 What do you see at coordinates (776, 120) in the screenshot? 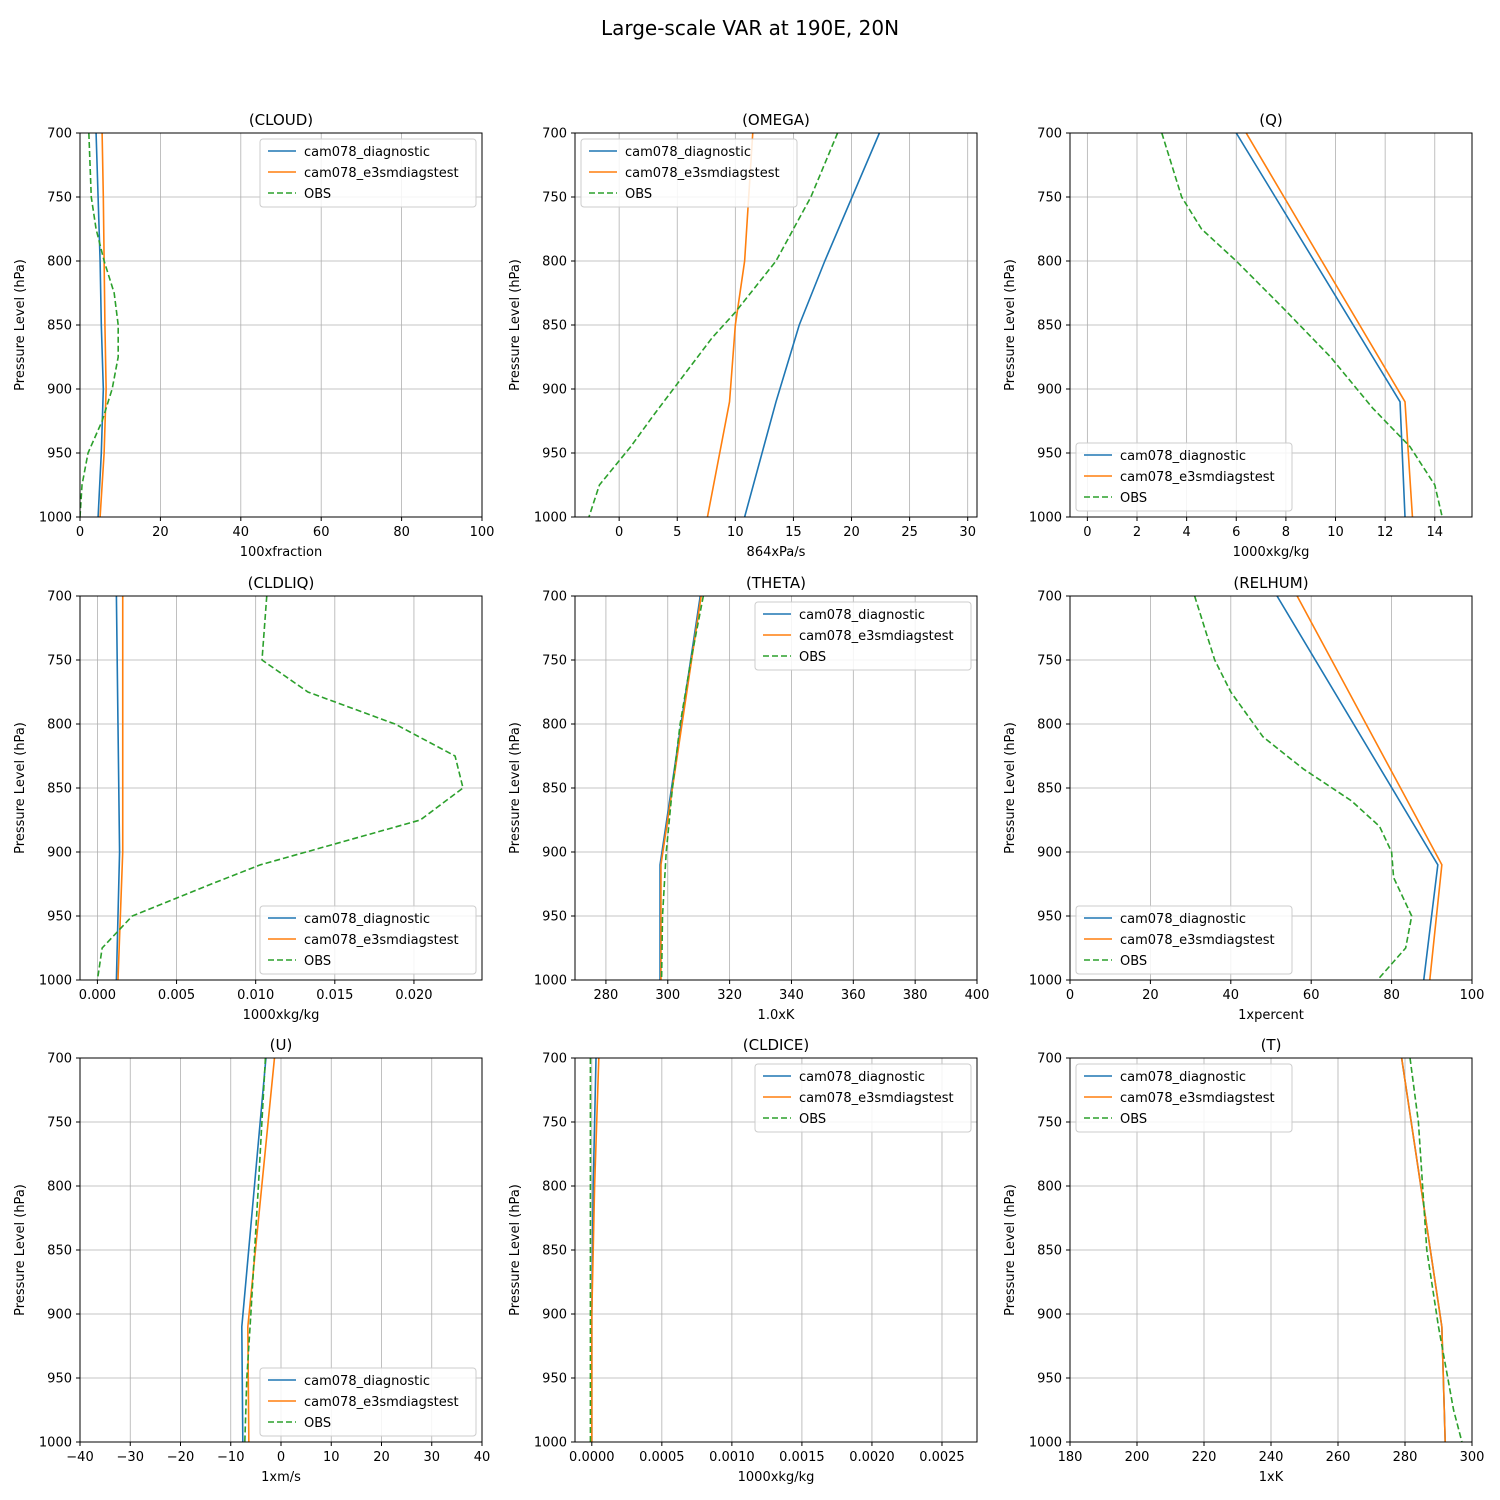
I see `subplot-title: (OMEGA)` at bounding box center [776, 120].